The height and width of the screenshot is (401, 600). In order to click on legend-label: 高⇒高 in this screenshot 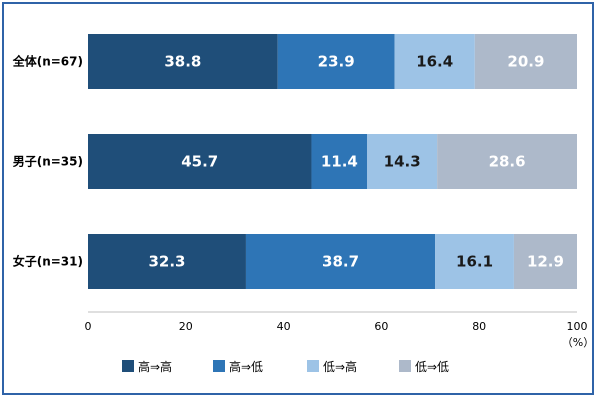, I will do `click(155, 366)`.